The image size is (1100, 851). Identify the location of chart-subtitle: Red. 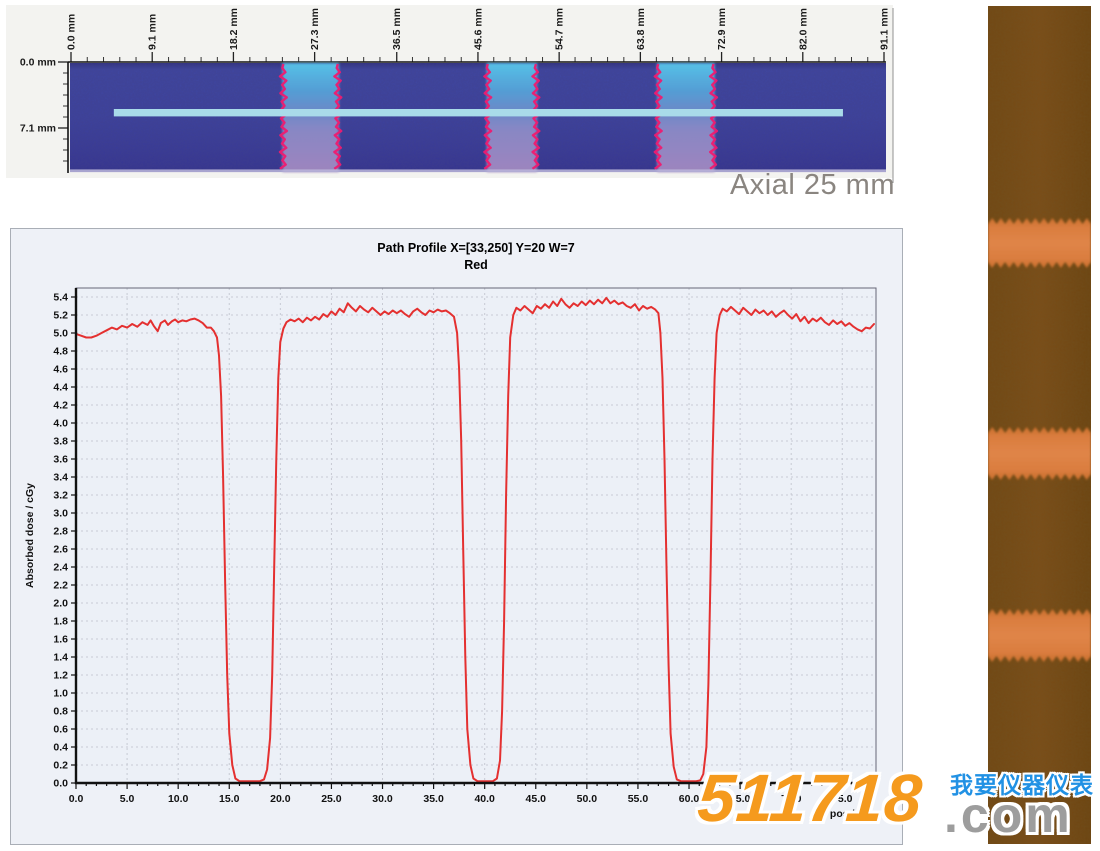
(476, 265).